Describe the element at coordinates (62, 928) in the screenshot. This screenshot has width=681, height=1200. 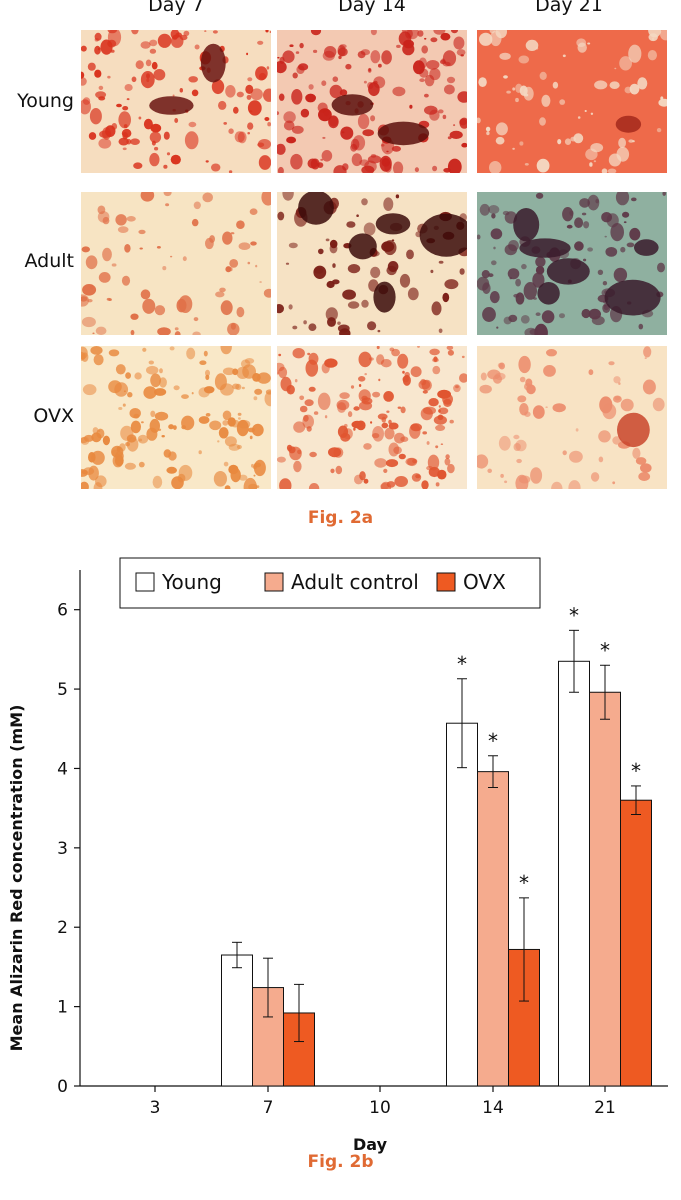
I see `y-tick-label: 2` at that location.